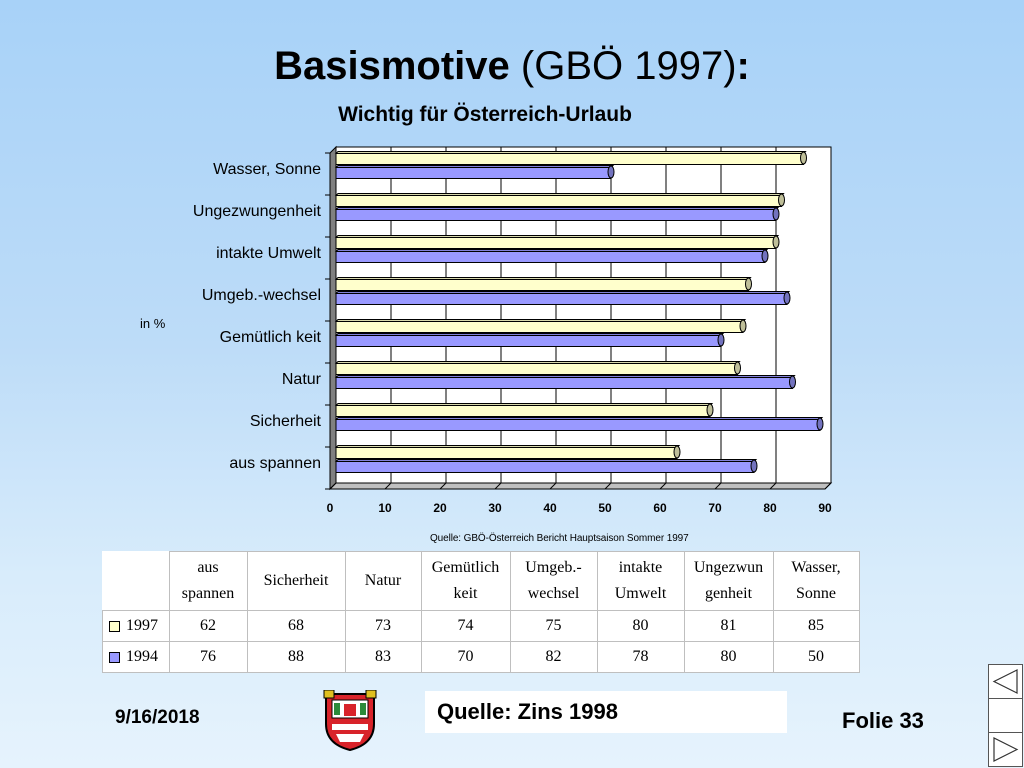 This screenshot has width=1024, height=768. Describe the element at coordinates (208, 581) in the screenshot. I see `table-col-header: aus spannen` at that location.